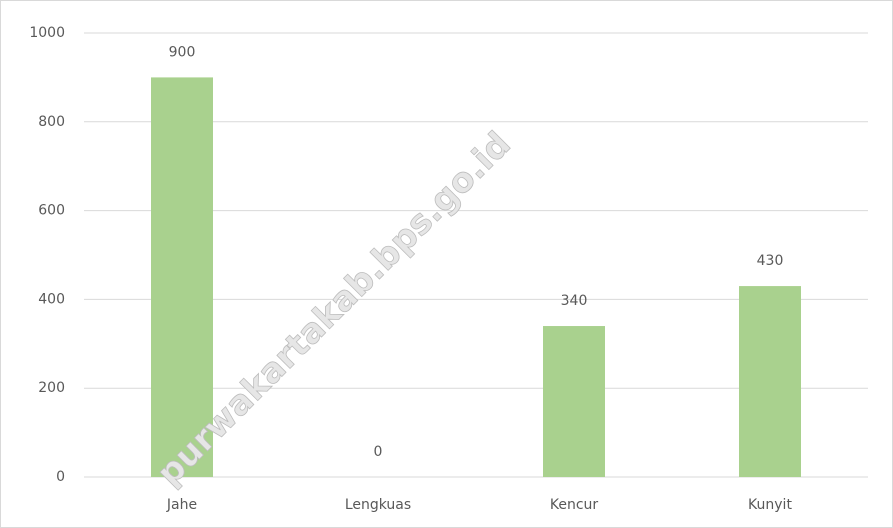  What do you see at coordinates (378, 505) in the screenshot?
I see `x-tick-label: Lengkuas` at bounding box center [378, 505].